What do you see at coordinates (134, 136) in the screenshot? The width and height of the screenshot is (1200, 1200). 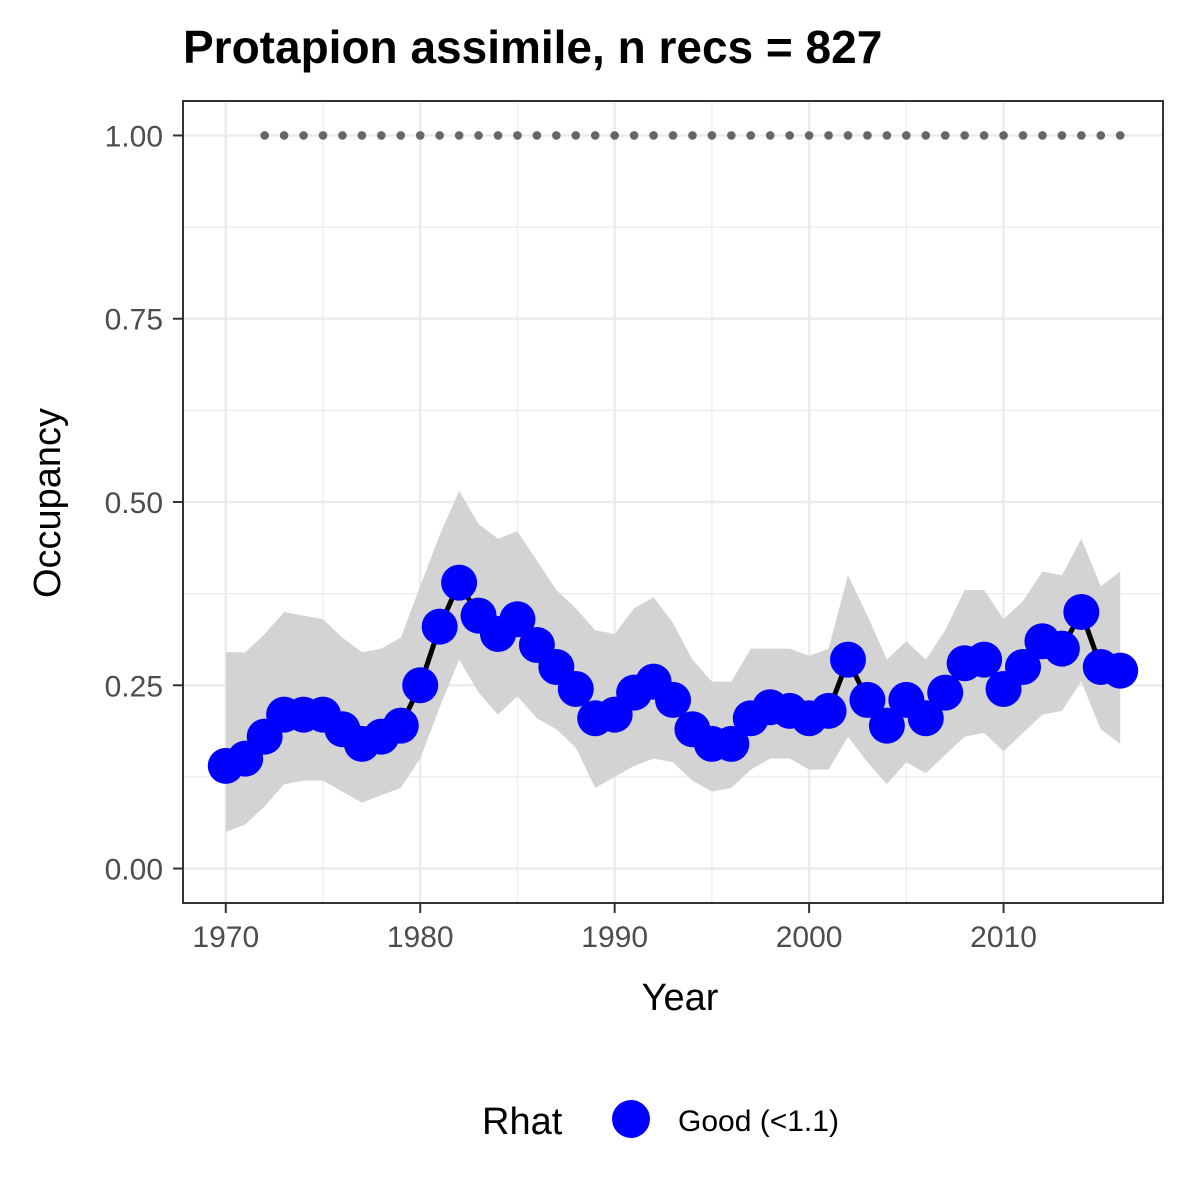 I see `y-tick-label: 1.00` at bounding box center [134, 136].